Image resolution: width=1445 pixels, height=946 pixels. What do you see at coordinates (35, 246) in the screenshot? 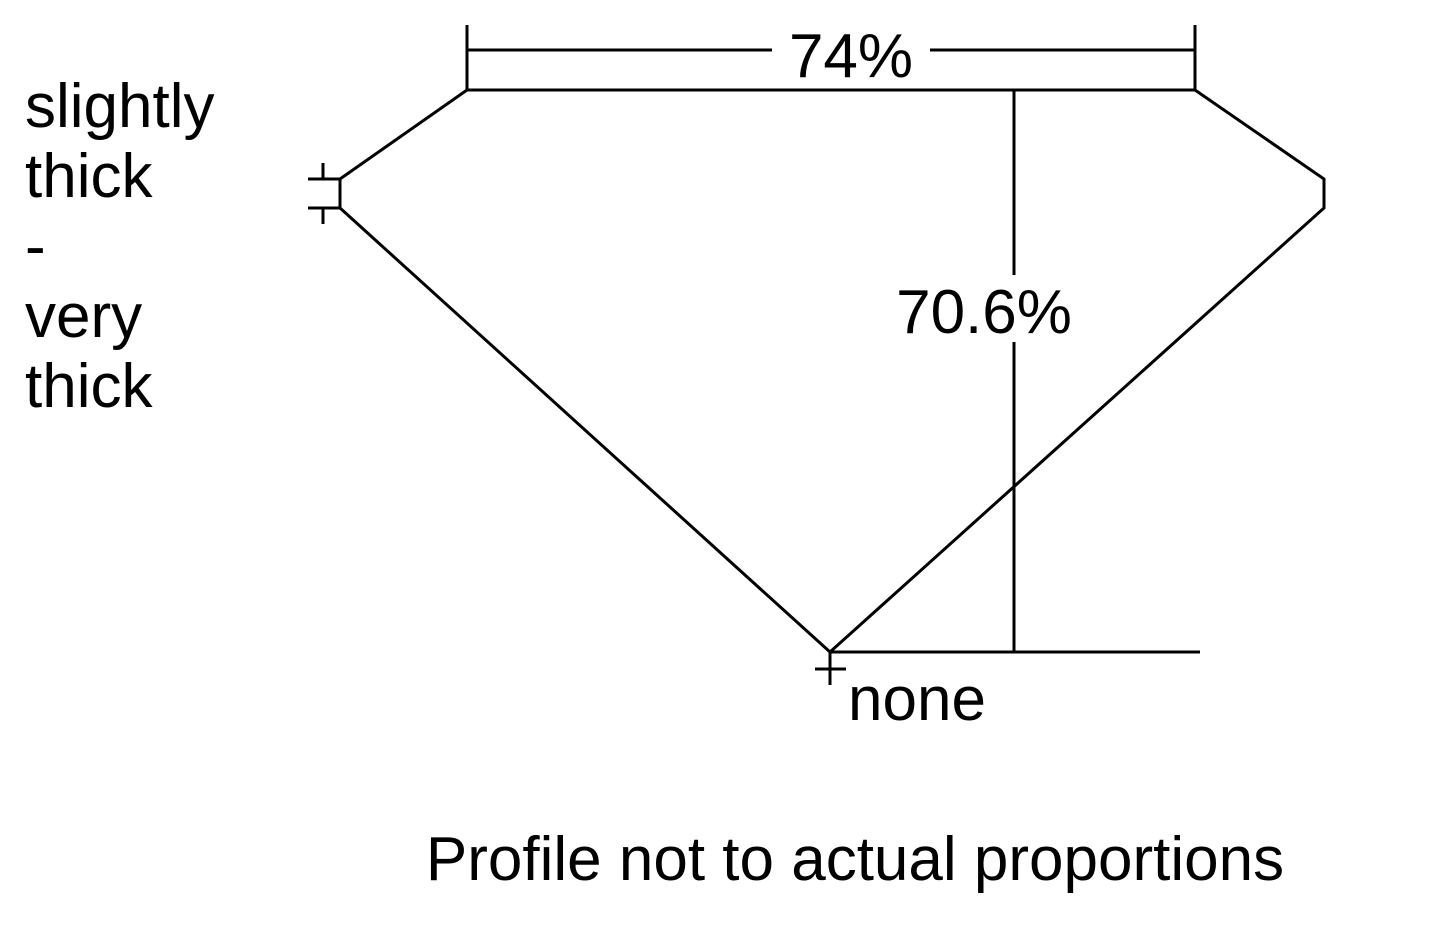
I see `girdle-label-line: -` at bounding box center [35, 246].